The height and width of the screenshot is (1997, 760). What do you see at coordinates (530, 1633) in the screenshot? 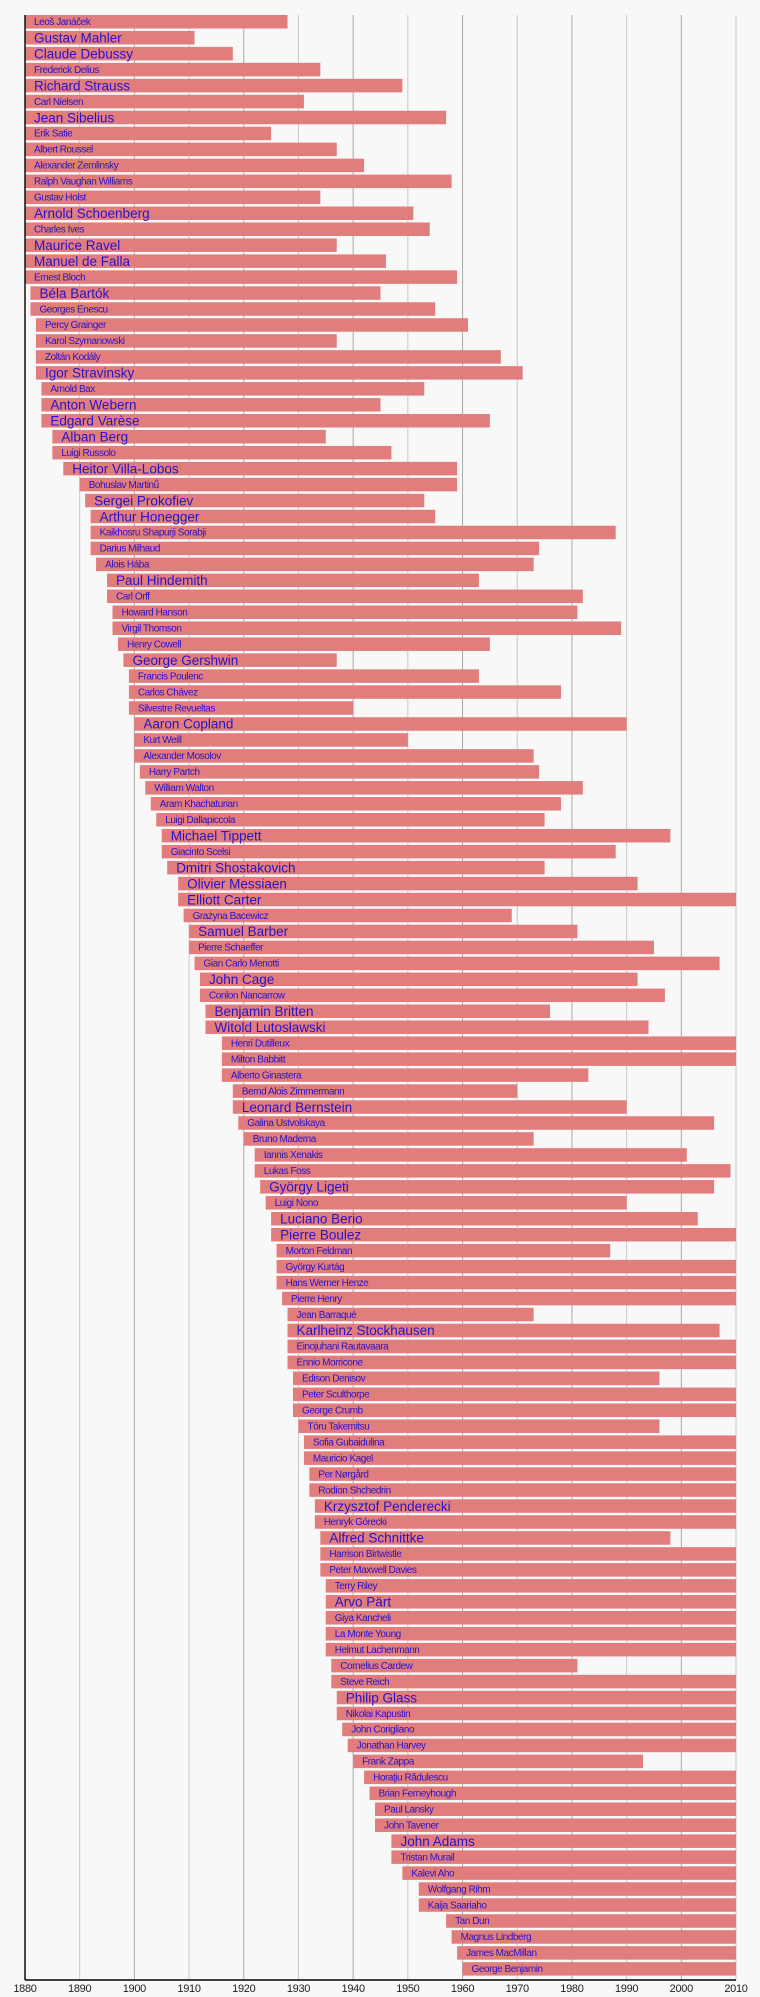
I see `composer-bar-group: La Monte Young` at bounding box center [530, 1633].